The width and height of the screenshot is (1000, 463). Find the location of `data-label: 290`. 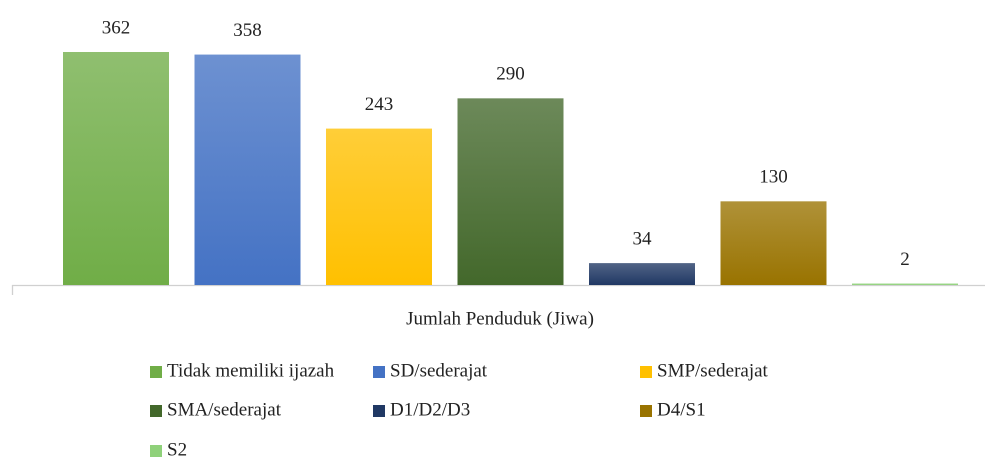

data-label: 290 is located at coordinates (510, 74).